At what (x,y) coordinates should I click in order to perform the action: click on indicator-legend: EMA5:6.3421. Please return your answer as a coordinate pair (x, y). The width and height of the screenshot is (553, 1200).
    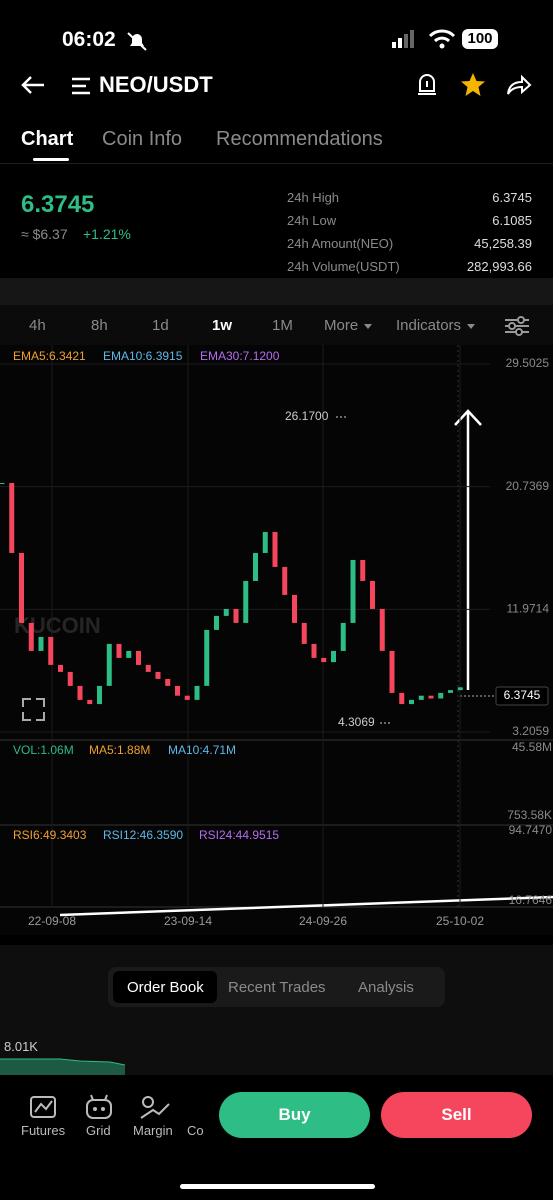
    Looking at the image, I should click on (49, 356).